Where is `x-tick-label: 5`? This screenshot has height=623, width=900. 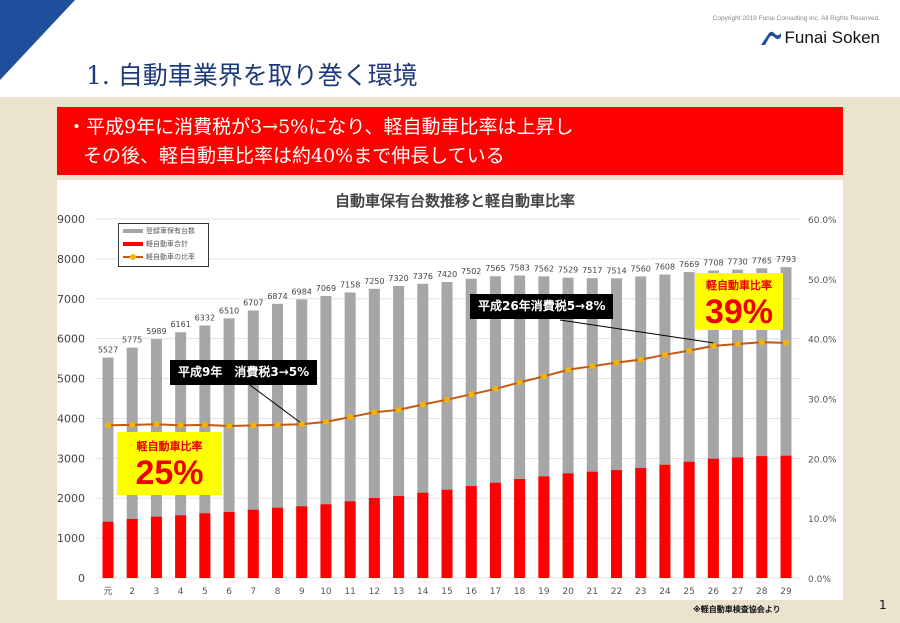
x-tick-label: 5 is located at coordinates (205, 592).